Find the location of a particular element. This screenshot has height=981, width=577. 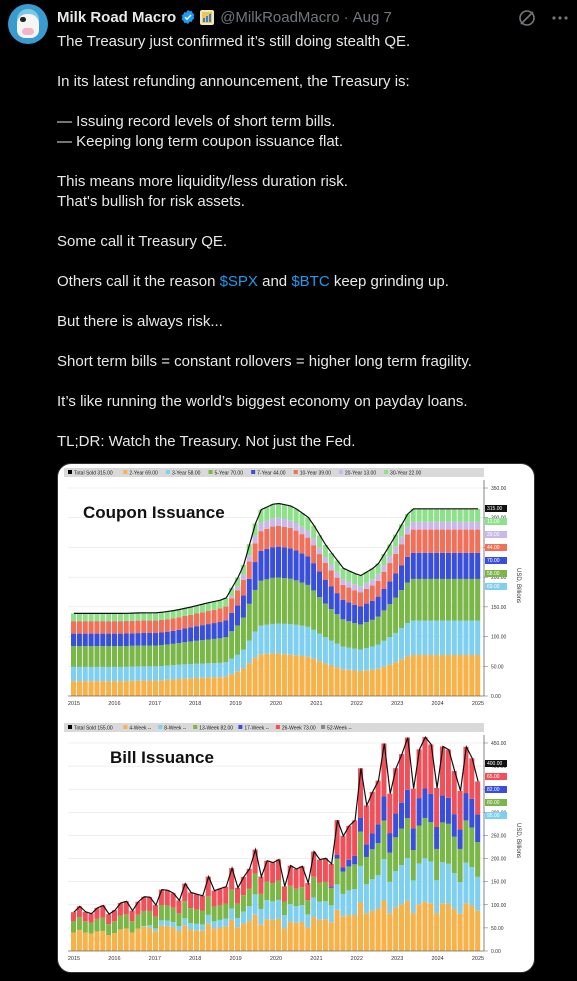

x-tick-label: 2019 is located at coordinates (235, 704).